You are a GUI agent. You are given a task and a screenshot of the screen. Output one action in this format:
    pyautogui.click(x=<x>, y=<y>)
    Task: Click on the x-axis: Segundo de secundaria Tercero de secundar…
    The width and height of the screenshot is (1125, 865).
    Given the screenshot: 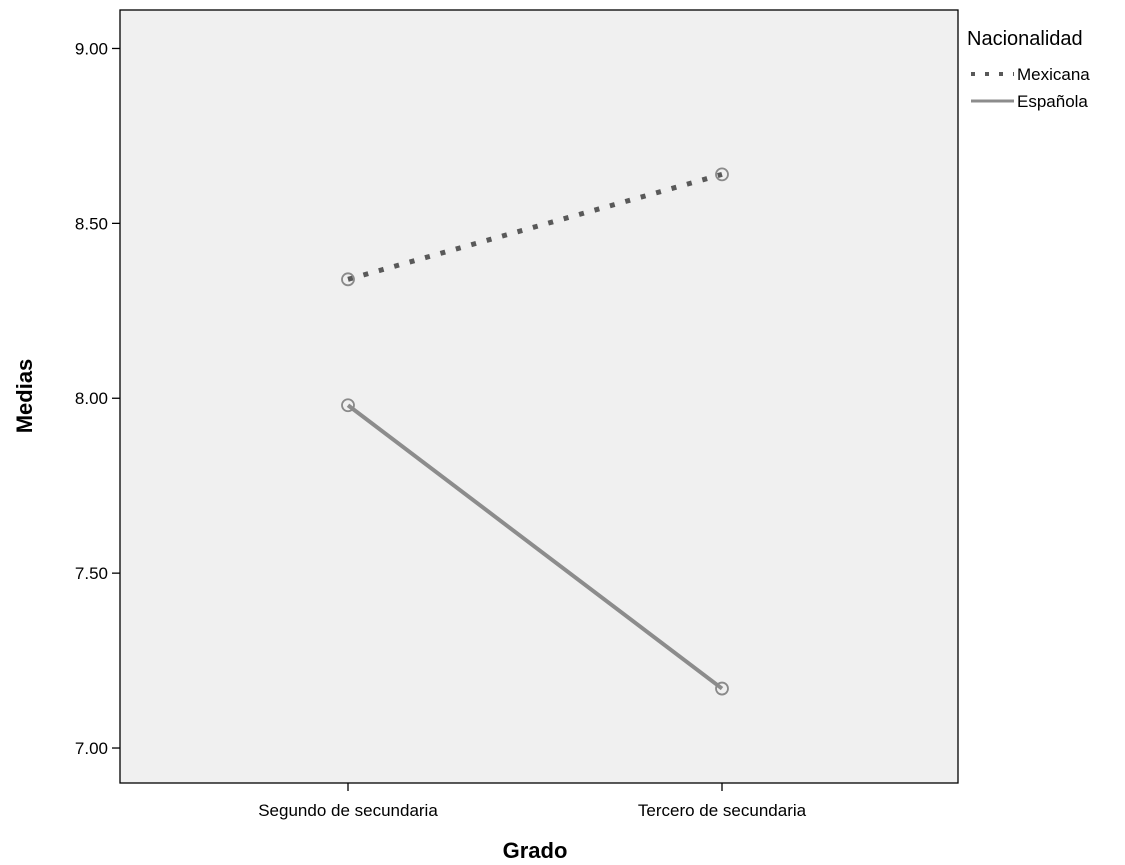 What is the action you would take?
    pyautogui.click(x=532, y=801)
    